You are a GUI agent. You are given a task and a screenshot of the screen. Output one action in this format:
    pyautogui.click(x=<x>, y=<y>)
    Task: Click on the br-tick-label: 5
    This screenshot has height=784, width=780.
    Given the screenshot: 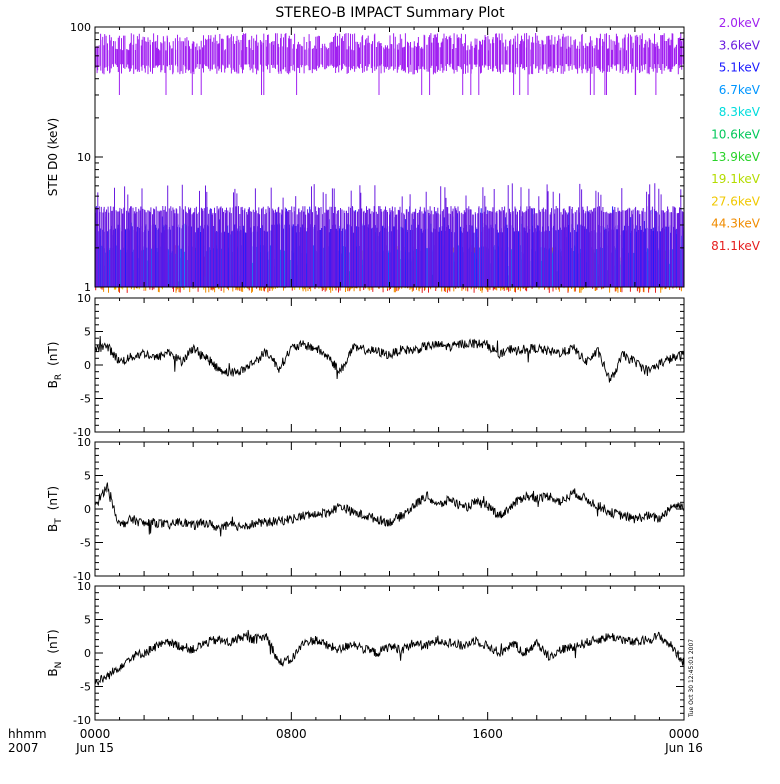 What is the action you would take?
    pyautogui.click(x=87, y=332)
    